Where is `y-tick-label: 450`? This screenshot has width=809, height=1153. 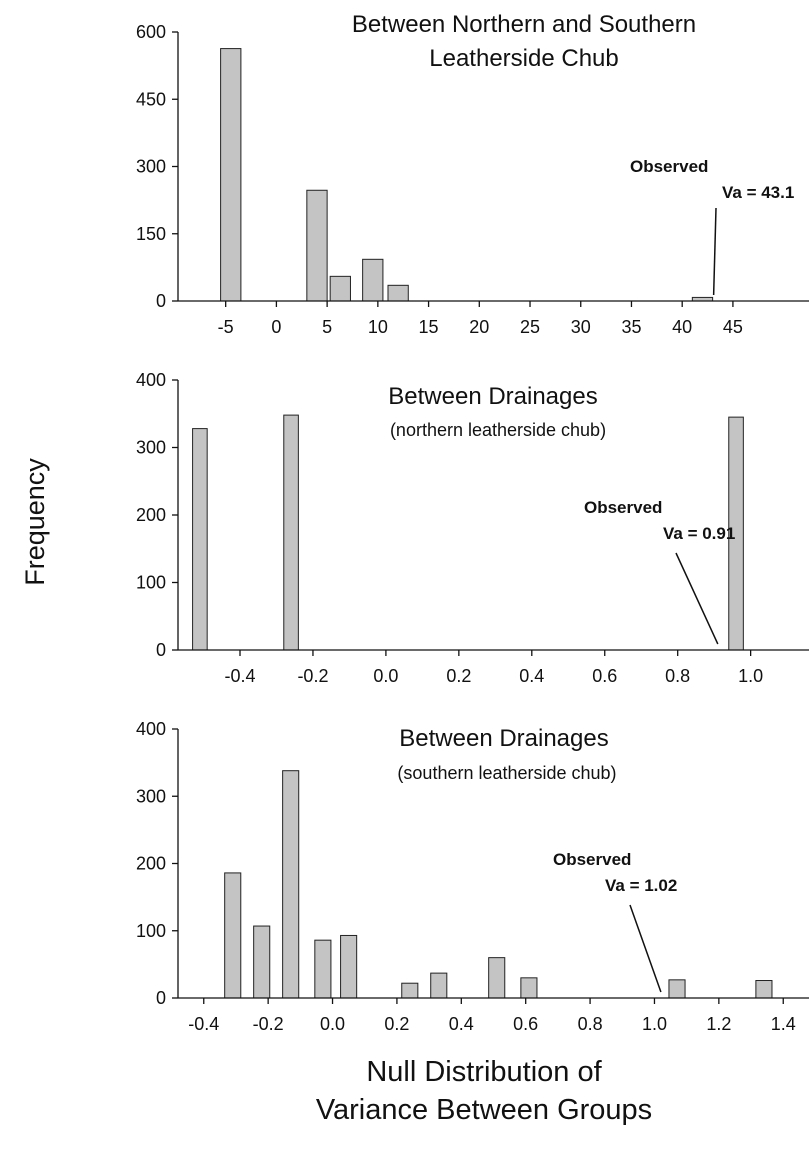
y-tick-label: 450 is located at coordinates (151, 99).